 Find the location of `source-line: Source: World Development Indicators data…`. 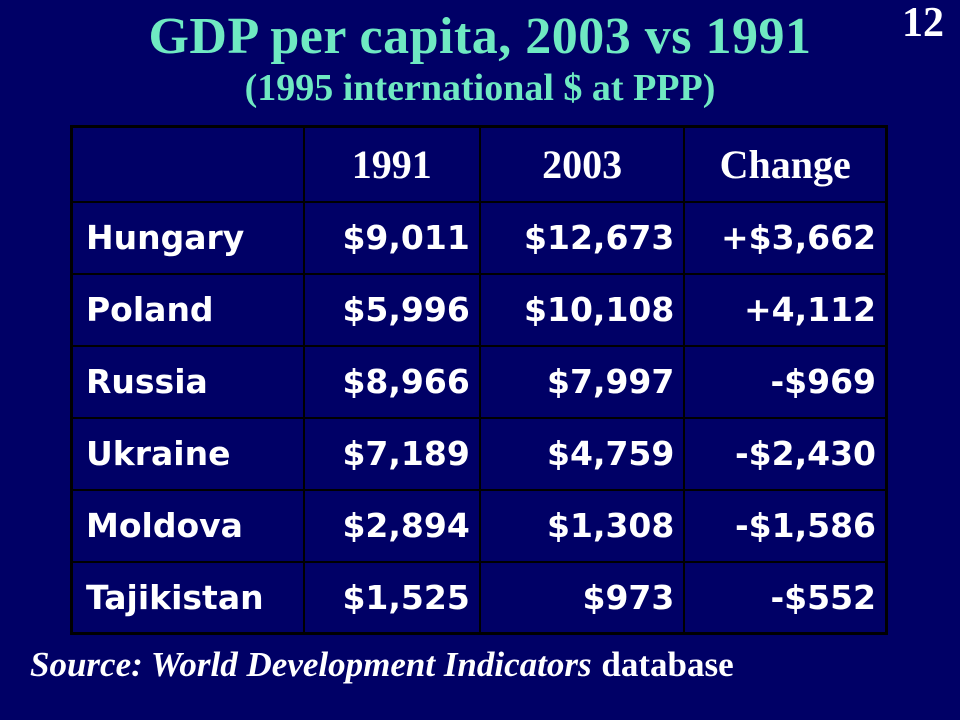

source-line: Source: World Development Indicators data… is located at coordinates (382, 665).